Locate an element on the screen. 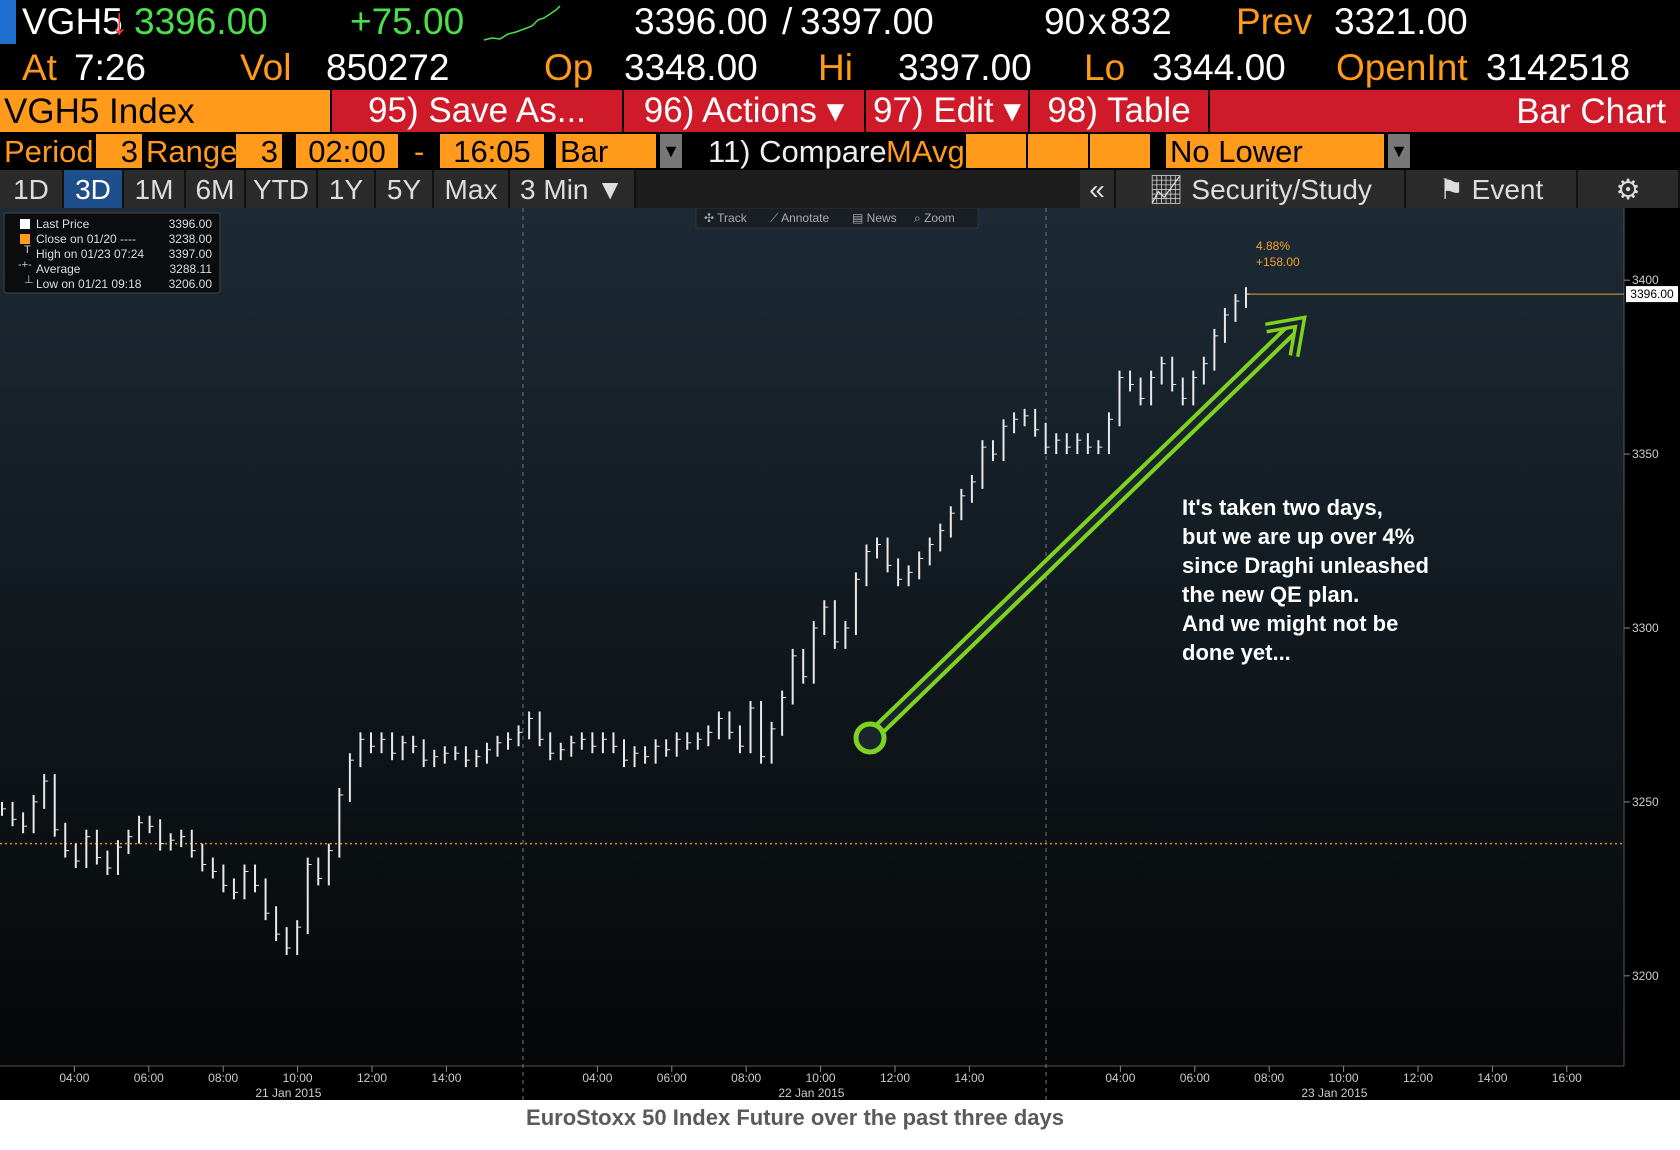  legend-low-icon: ⊥ is located at coordinates (29, 280).